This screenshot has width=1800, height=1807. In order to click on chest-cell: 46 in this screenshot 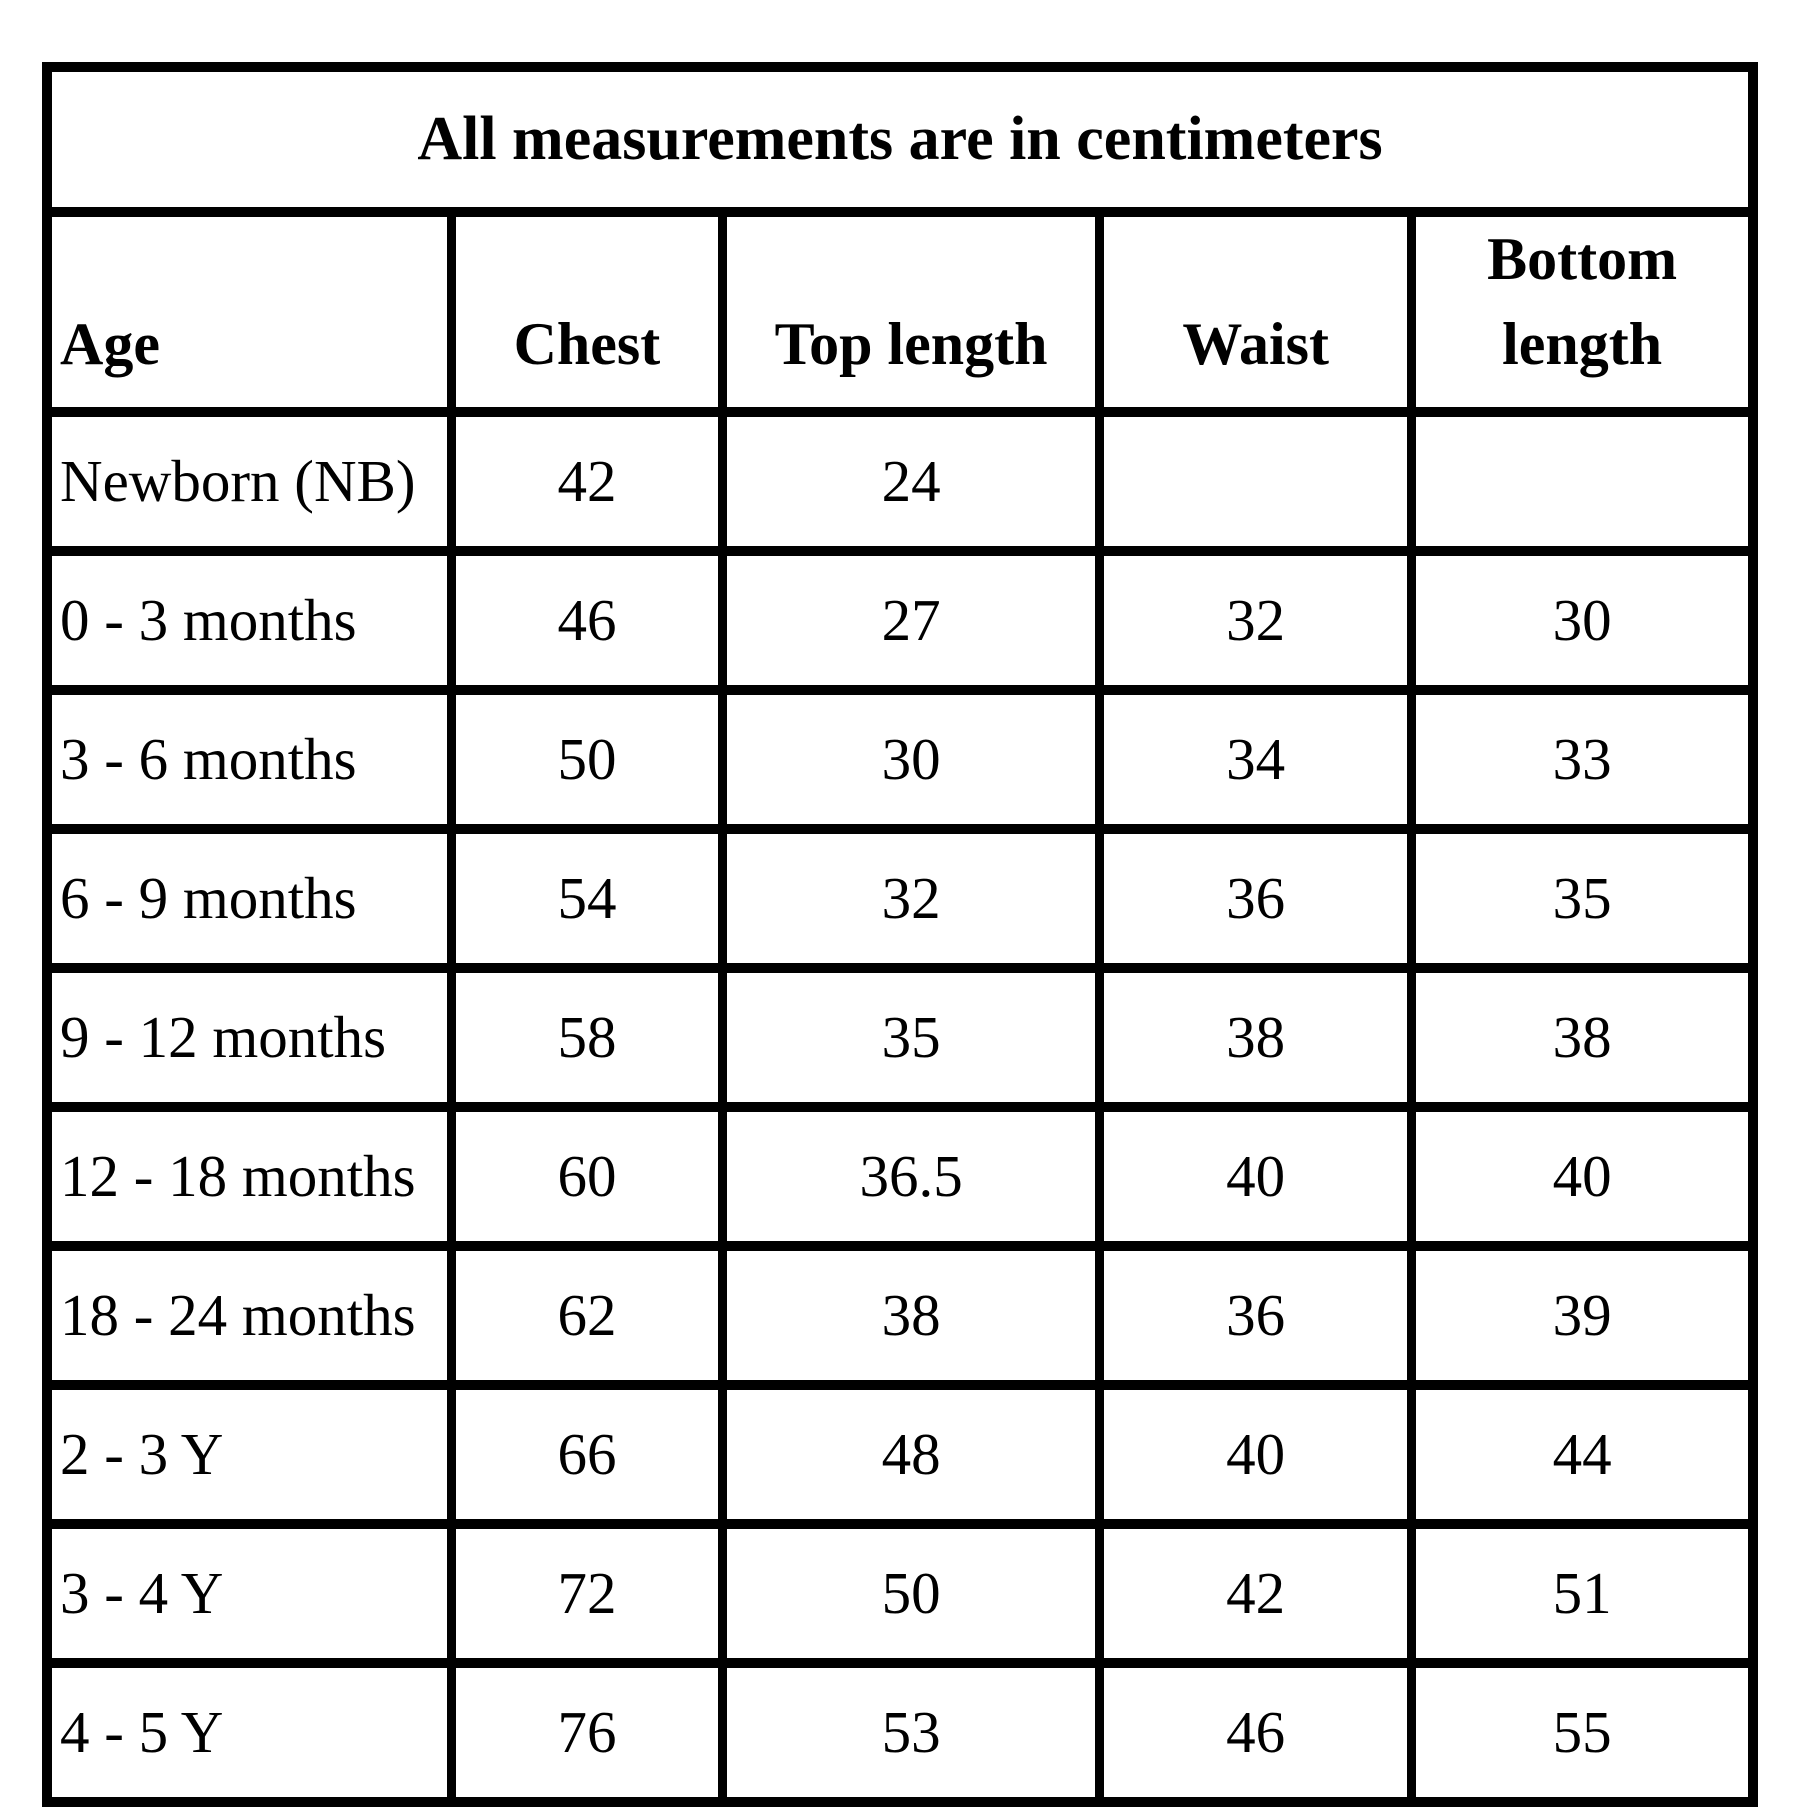, I will do `click(587, 621)`.